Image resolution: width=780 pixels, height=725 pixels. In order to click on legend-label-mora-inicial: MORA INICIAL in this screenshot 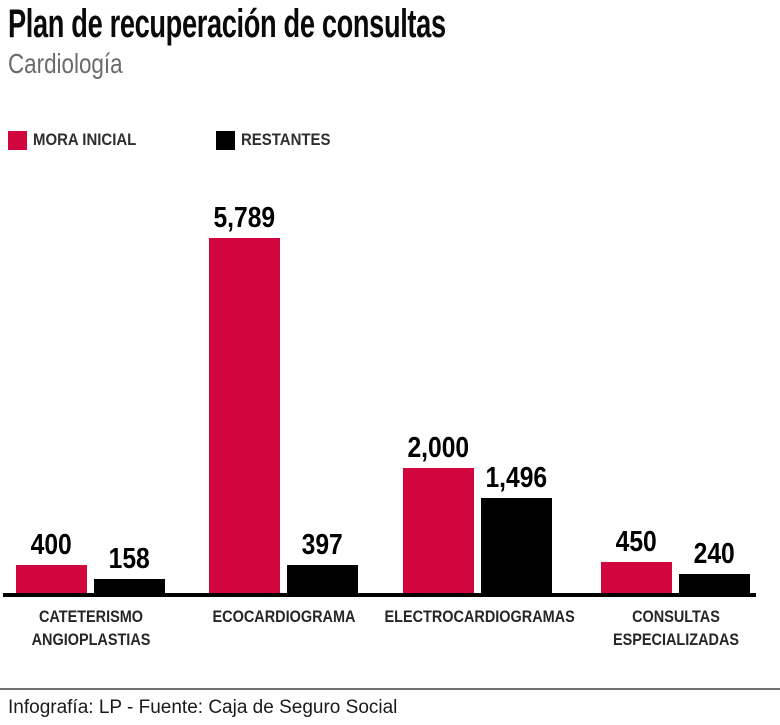, I will do `click(85, 139)`.